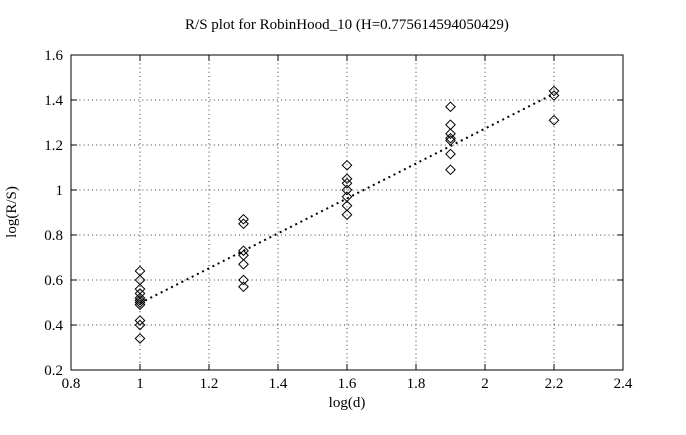 The height and width of the screenshot is (435, 686). What do you see at coordinates (347, 403) in the screenshot?
I see `x-axis-label: log(d)` at bounding box center [347, 403].